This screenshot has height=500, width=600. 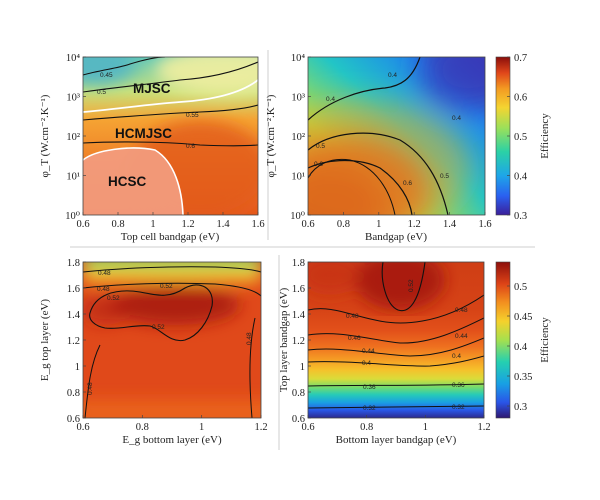 I want to click on y-tick-label: 1.4, so click(x=74, y=315).